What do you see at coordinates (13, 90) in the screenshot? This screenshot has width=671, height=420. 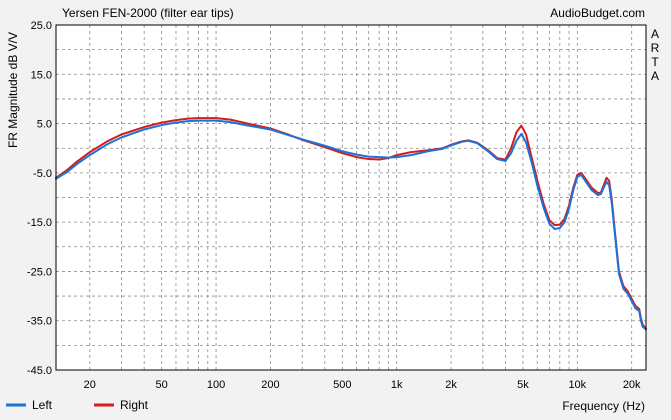 I see `y-axis-label: FR Magnitude dB V/V` at bounding box center [13, 90].